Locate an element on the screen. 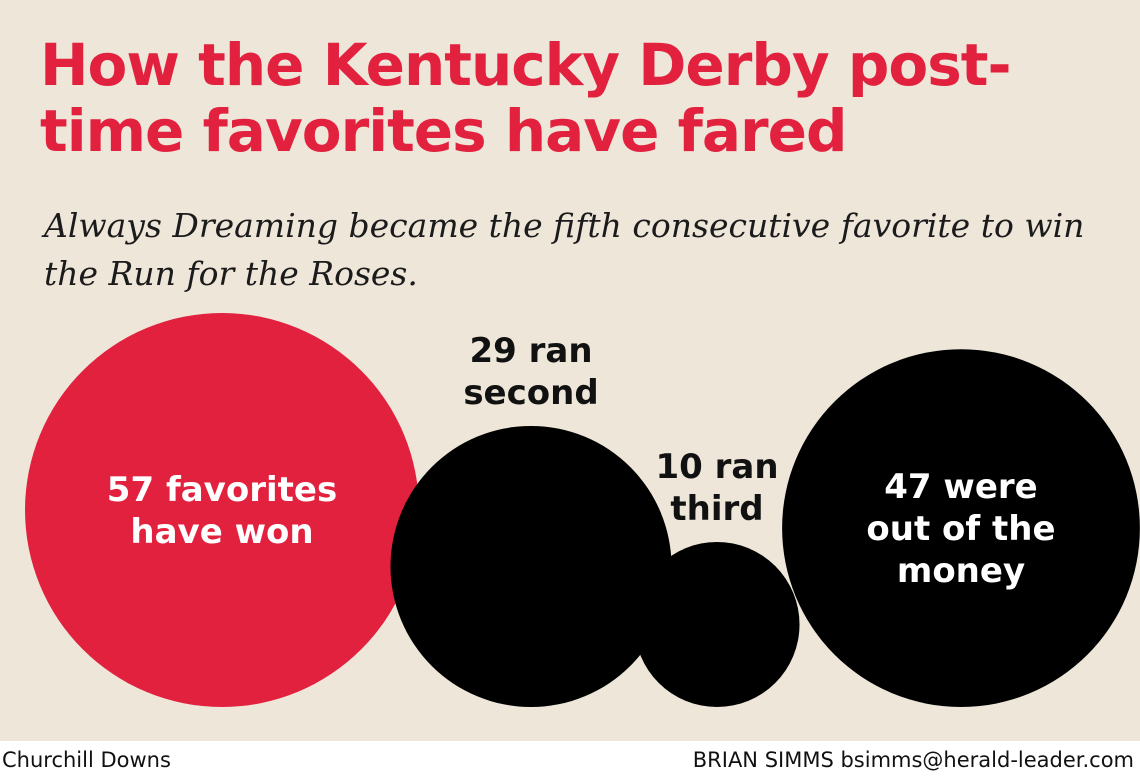  bubble-label-line: second is located at coordinates (530, 393).